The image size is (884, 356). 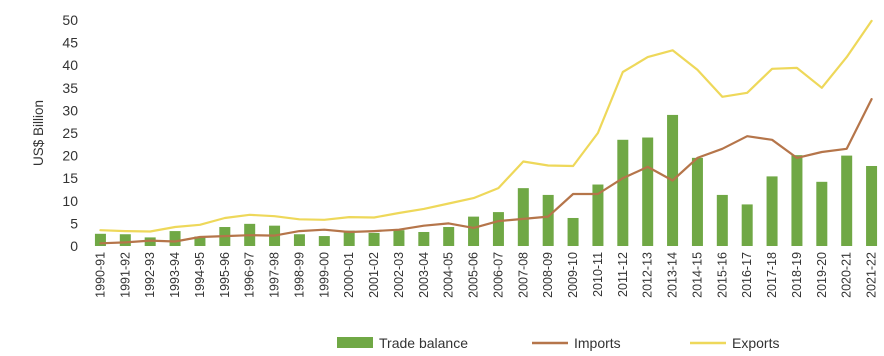 What do you see at coordinates (225, 275) in the screenshot?
I see `x-tick-label: 1995-96` at bounding box center [225, 275].